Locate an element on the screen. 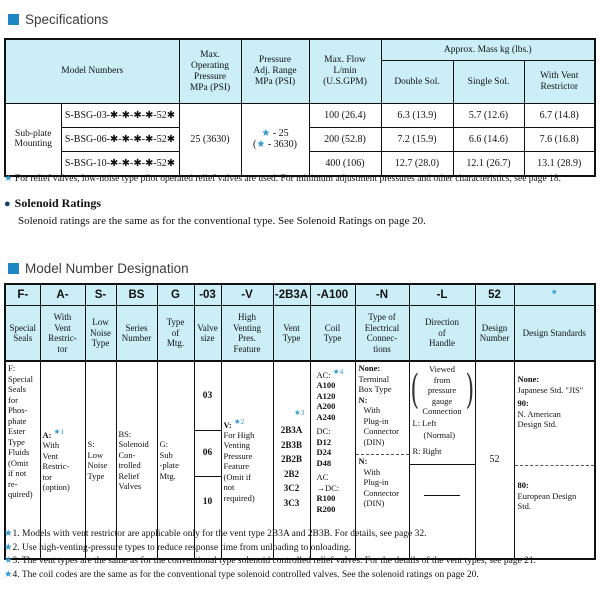 The width and height of the screenshot is (600, 600). vent-code: 3C3 is located at coordinates (291, 502).